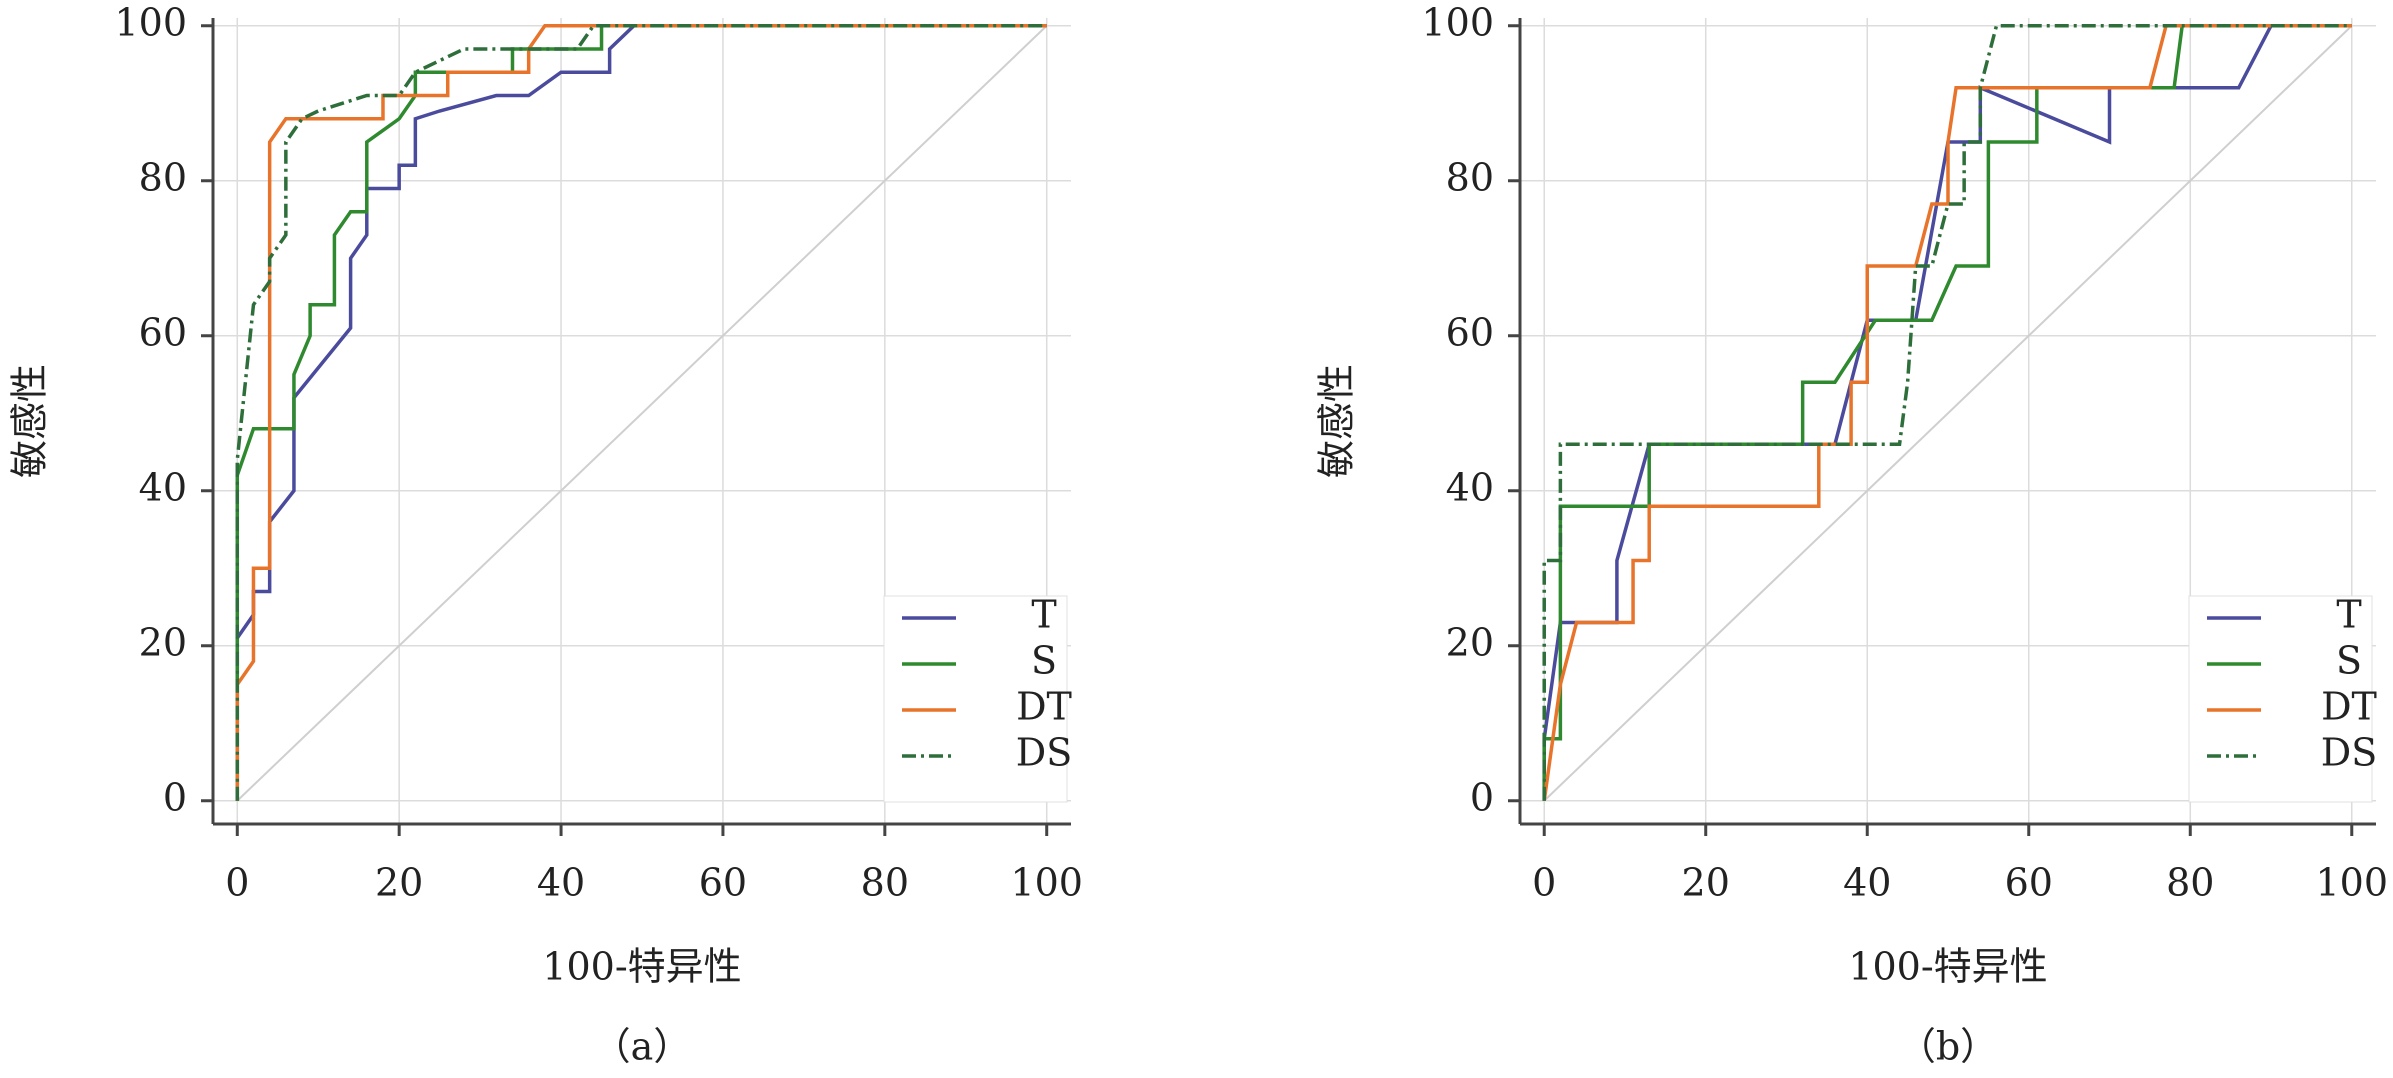 The height and width of the screenshot is (1078, 2393). Describe the element at coordinates (1948, 1047) in the screenshot. I see `caption: （b）` at that location.